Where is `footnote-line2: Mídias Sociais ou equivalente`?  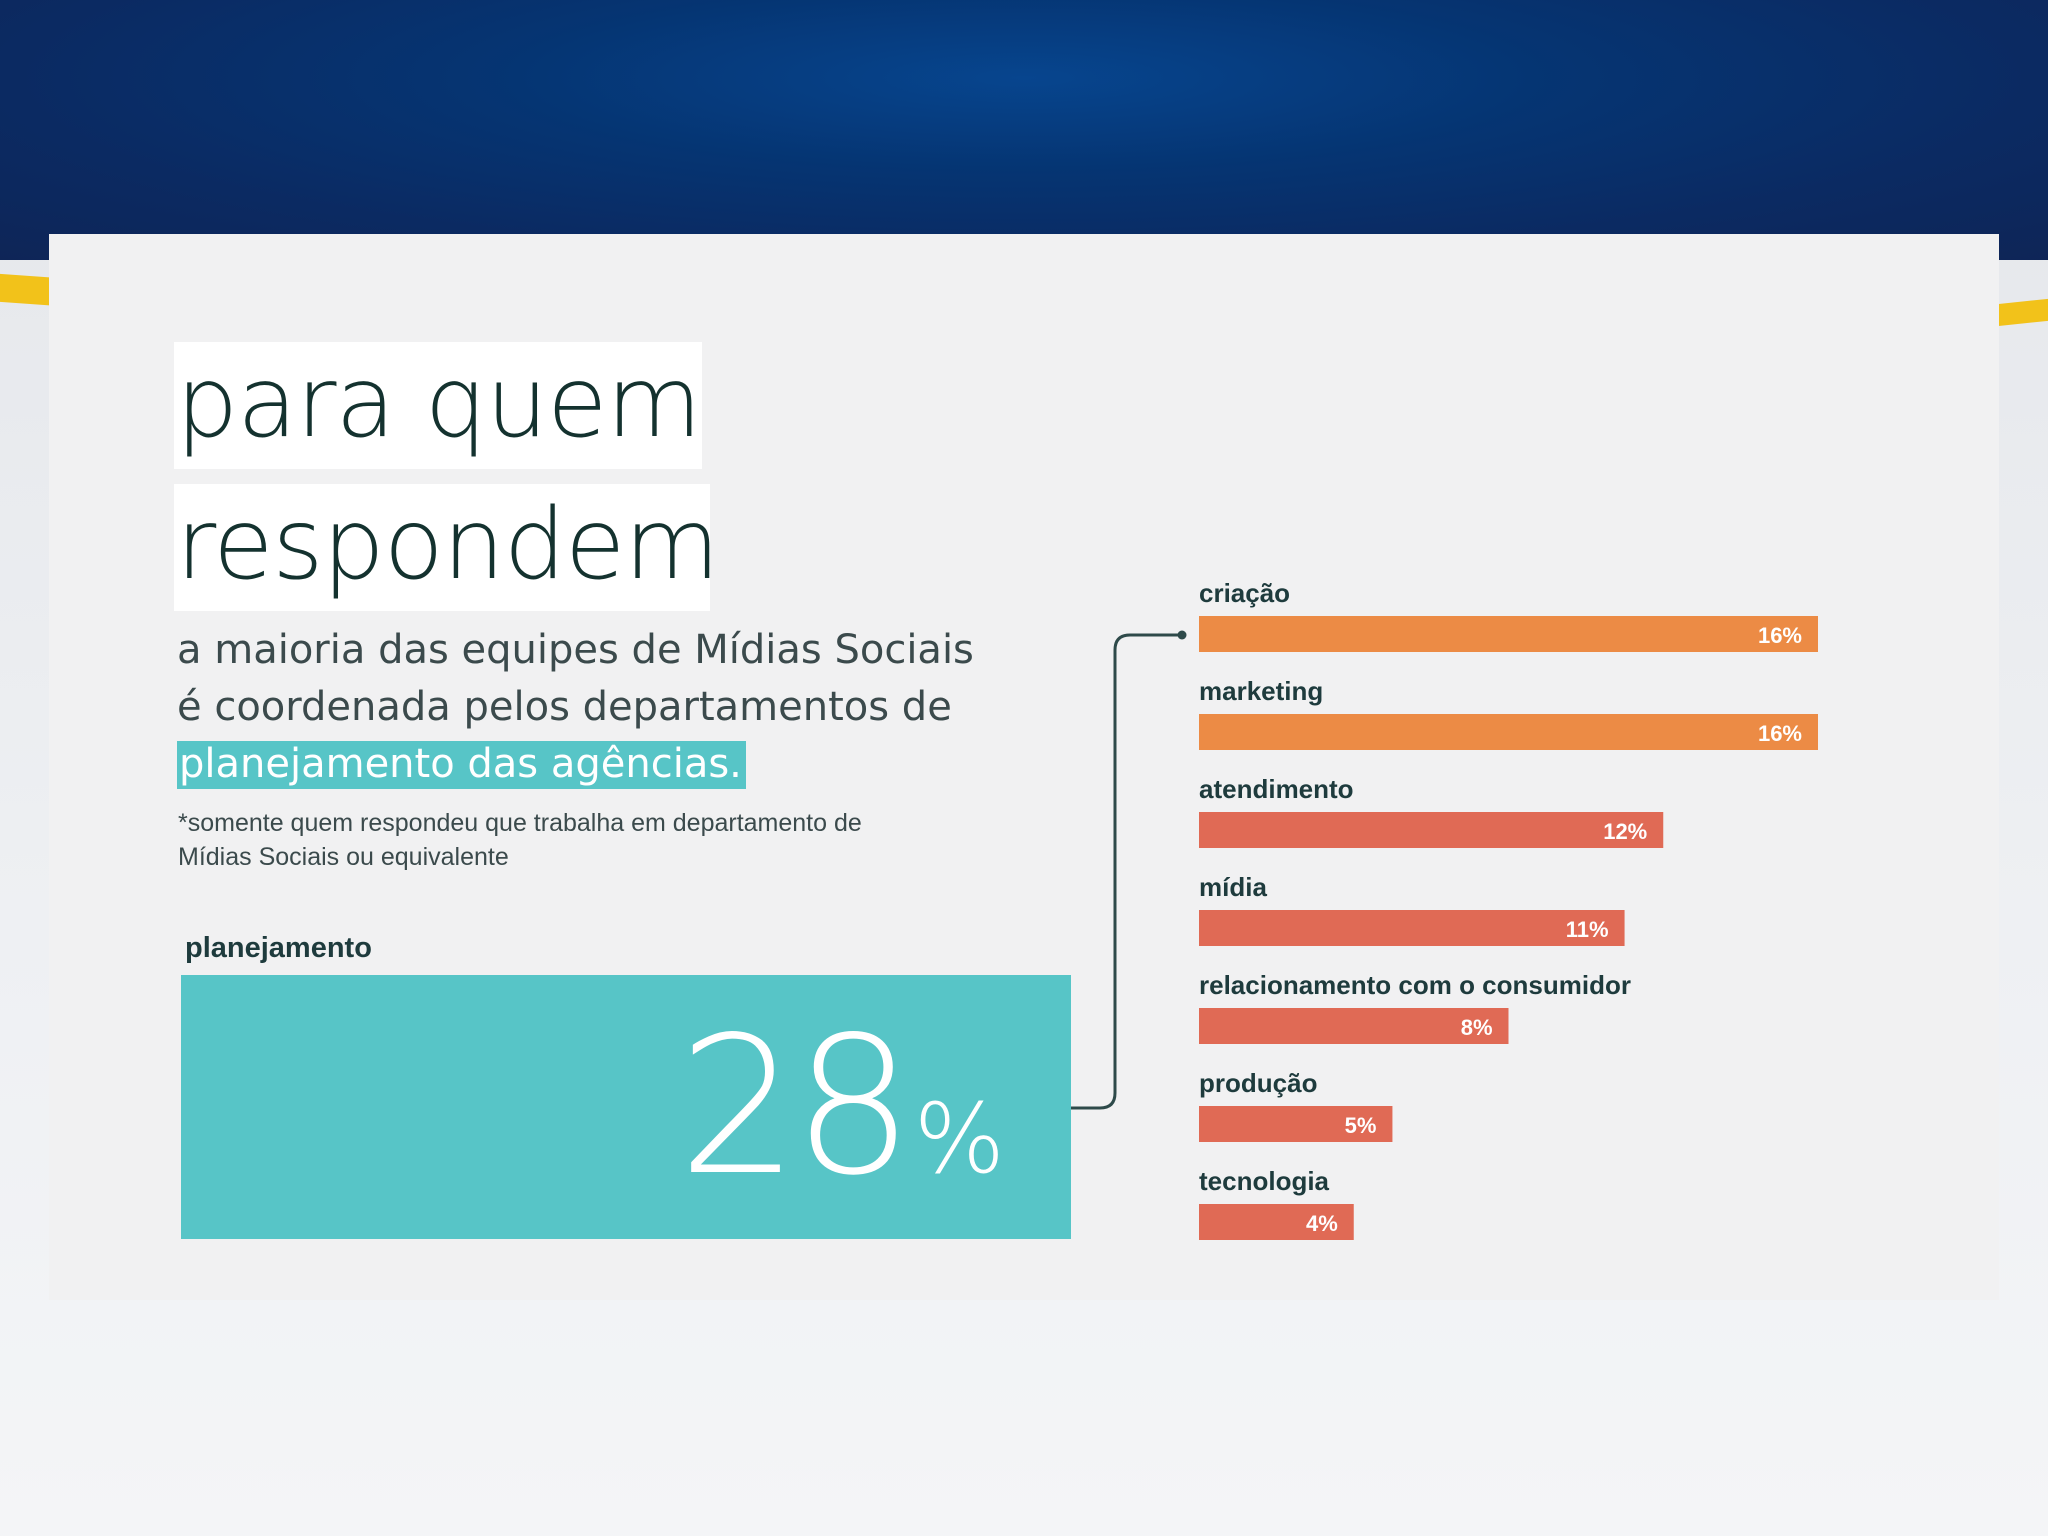 footnote-line2: Mídias Sociais ou equivalente is located at coordinates (343, 857).